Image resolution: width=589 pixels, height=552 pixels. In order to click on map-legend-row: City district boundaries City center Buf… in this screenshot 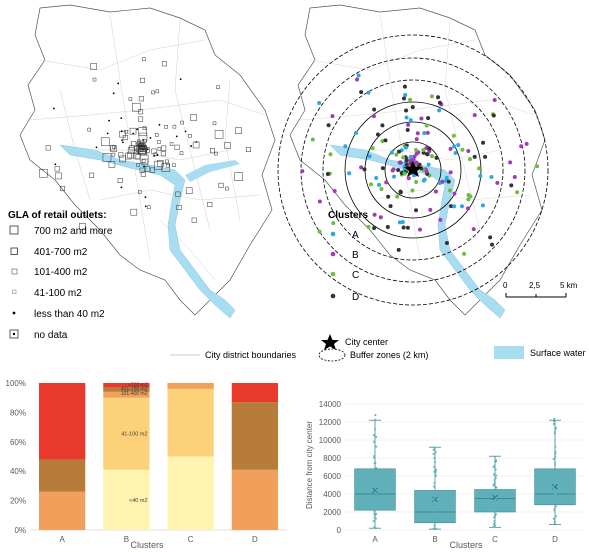, I will do `click(378, 348)`.